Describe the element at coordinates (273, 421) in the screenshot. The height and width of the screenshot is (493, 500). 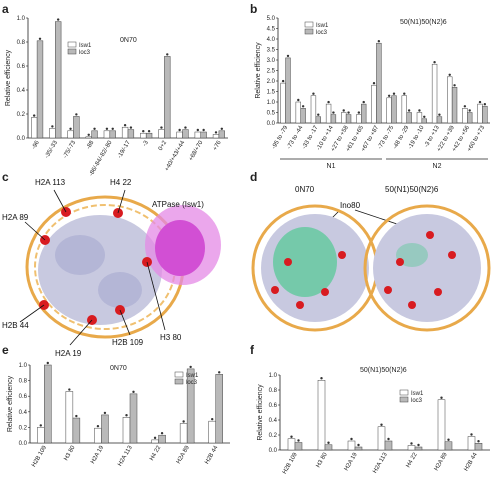
I see `y-tick-label: 0.4` at that location.